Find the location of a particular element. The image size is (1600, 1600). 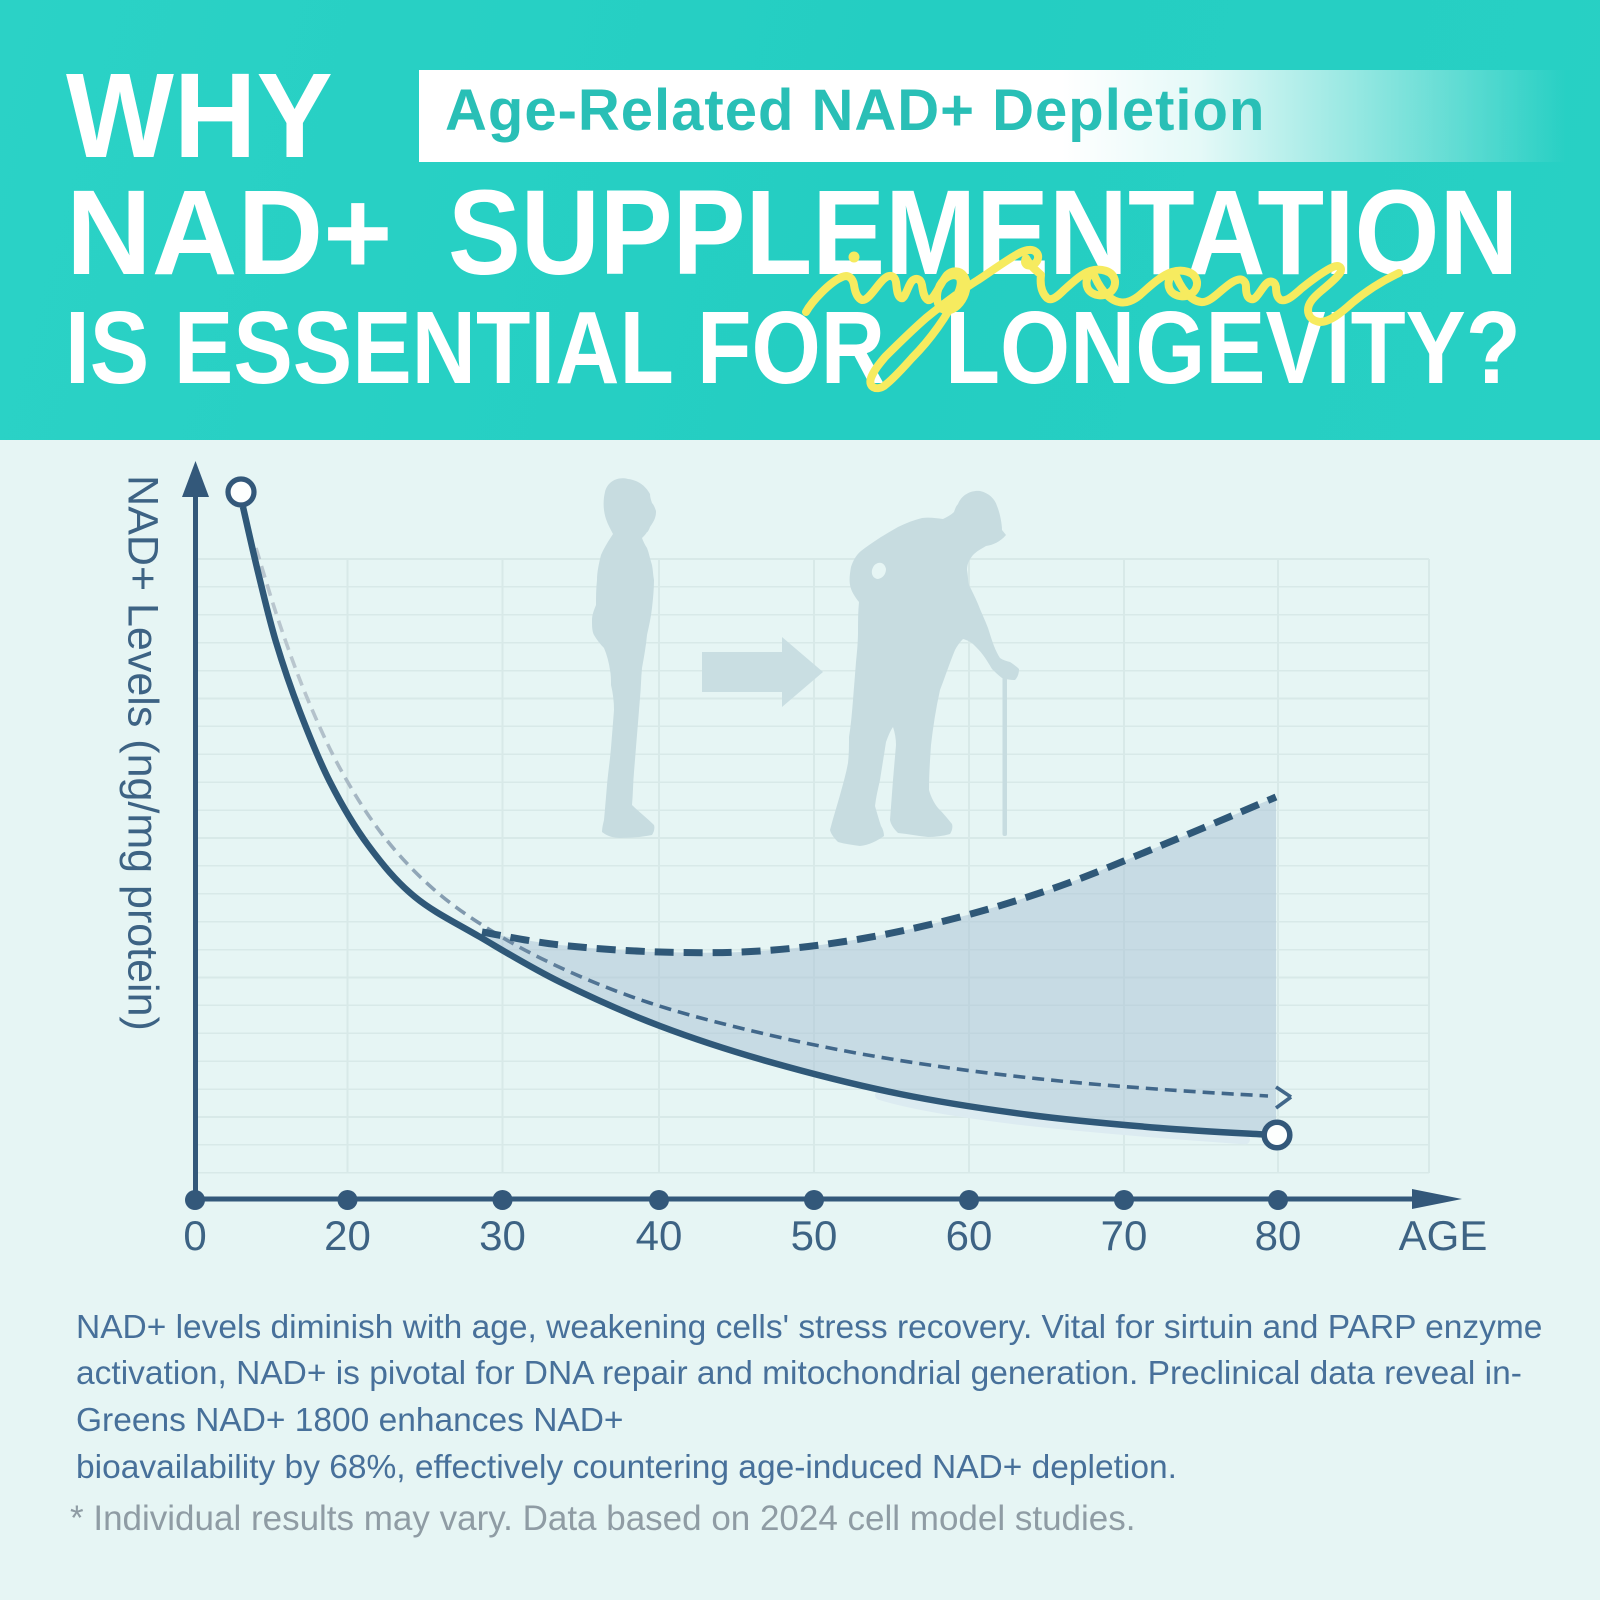

svg-text: AGE is located at coordinates (1443, 1235).